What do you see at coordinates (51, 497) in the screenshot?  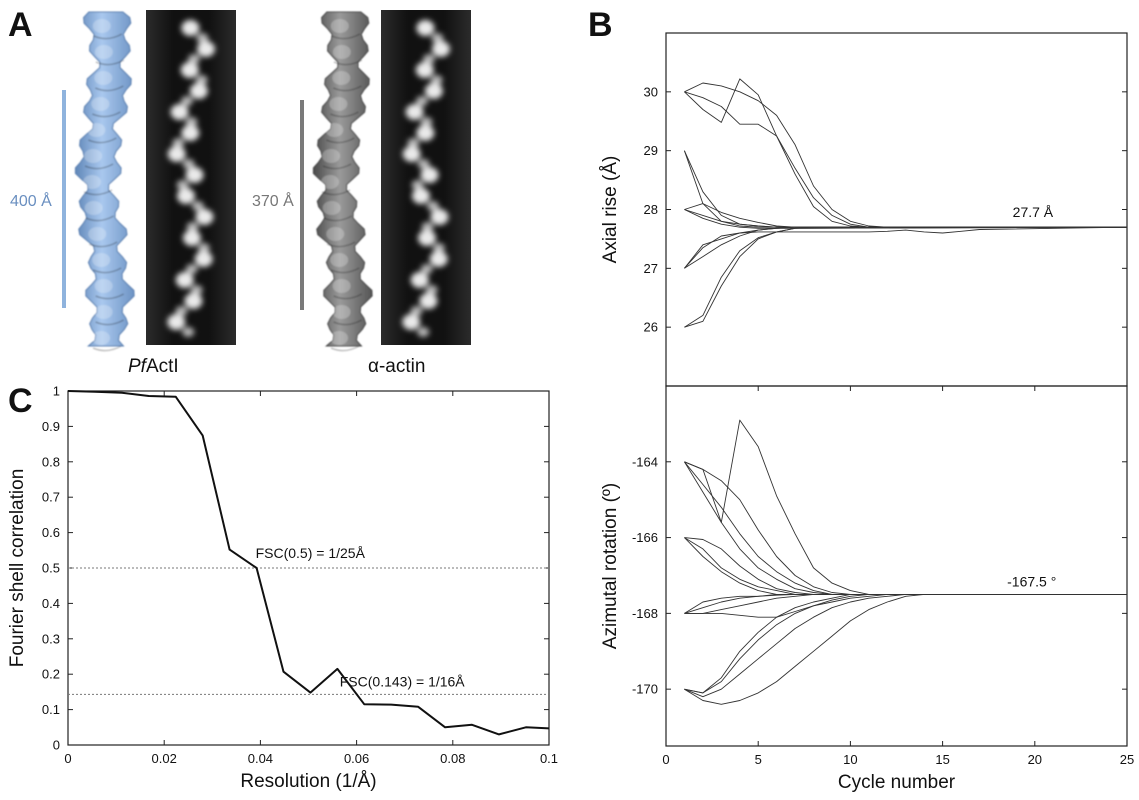 I see `y-tick-label: 0.7` at bounding box center [51, 497].